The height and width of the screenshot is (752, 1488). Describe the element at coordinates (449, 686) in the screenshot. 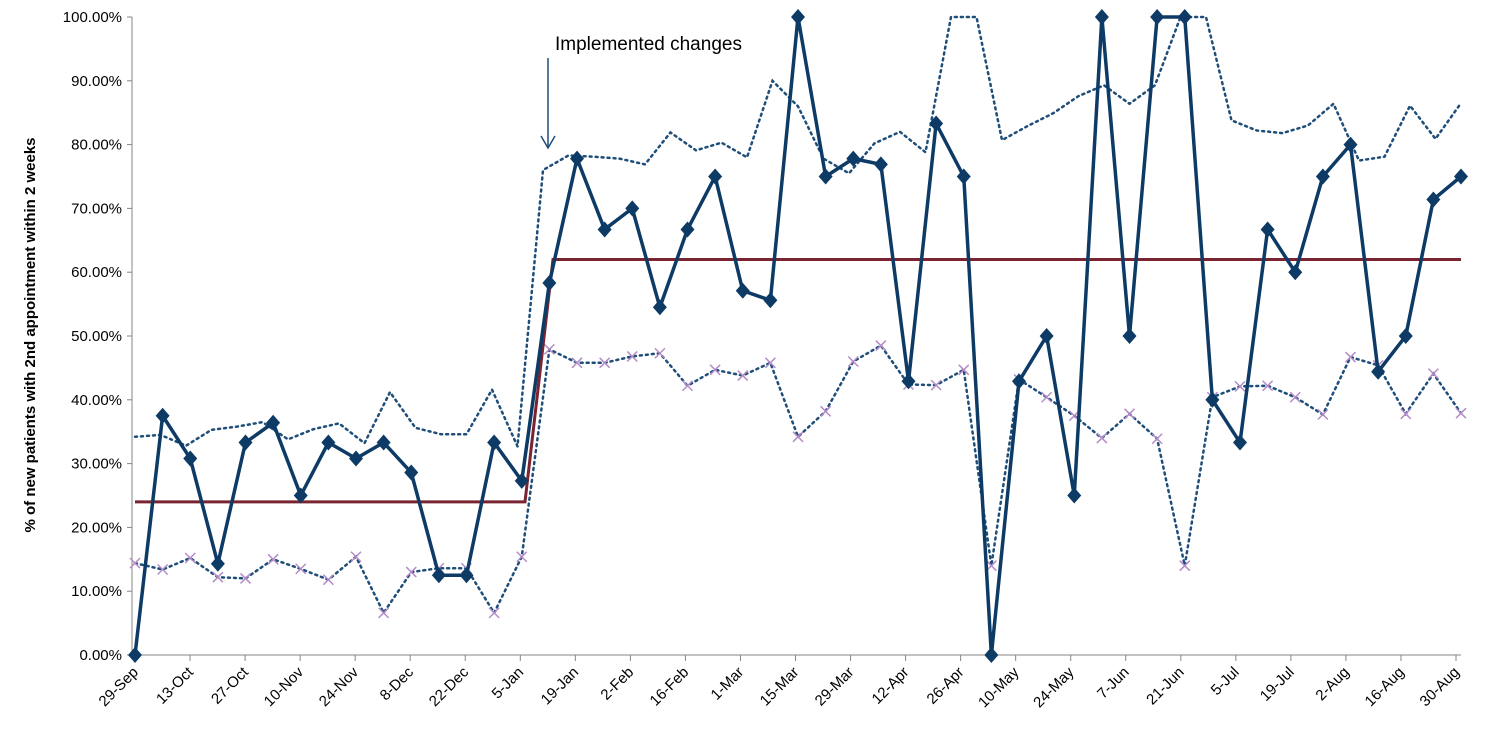

I see `x-tick-label: 22-Dec` at that location.